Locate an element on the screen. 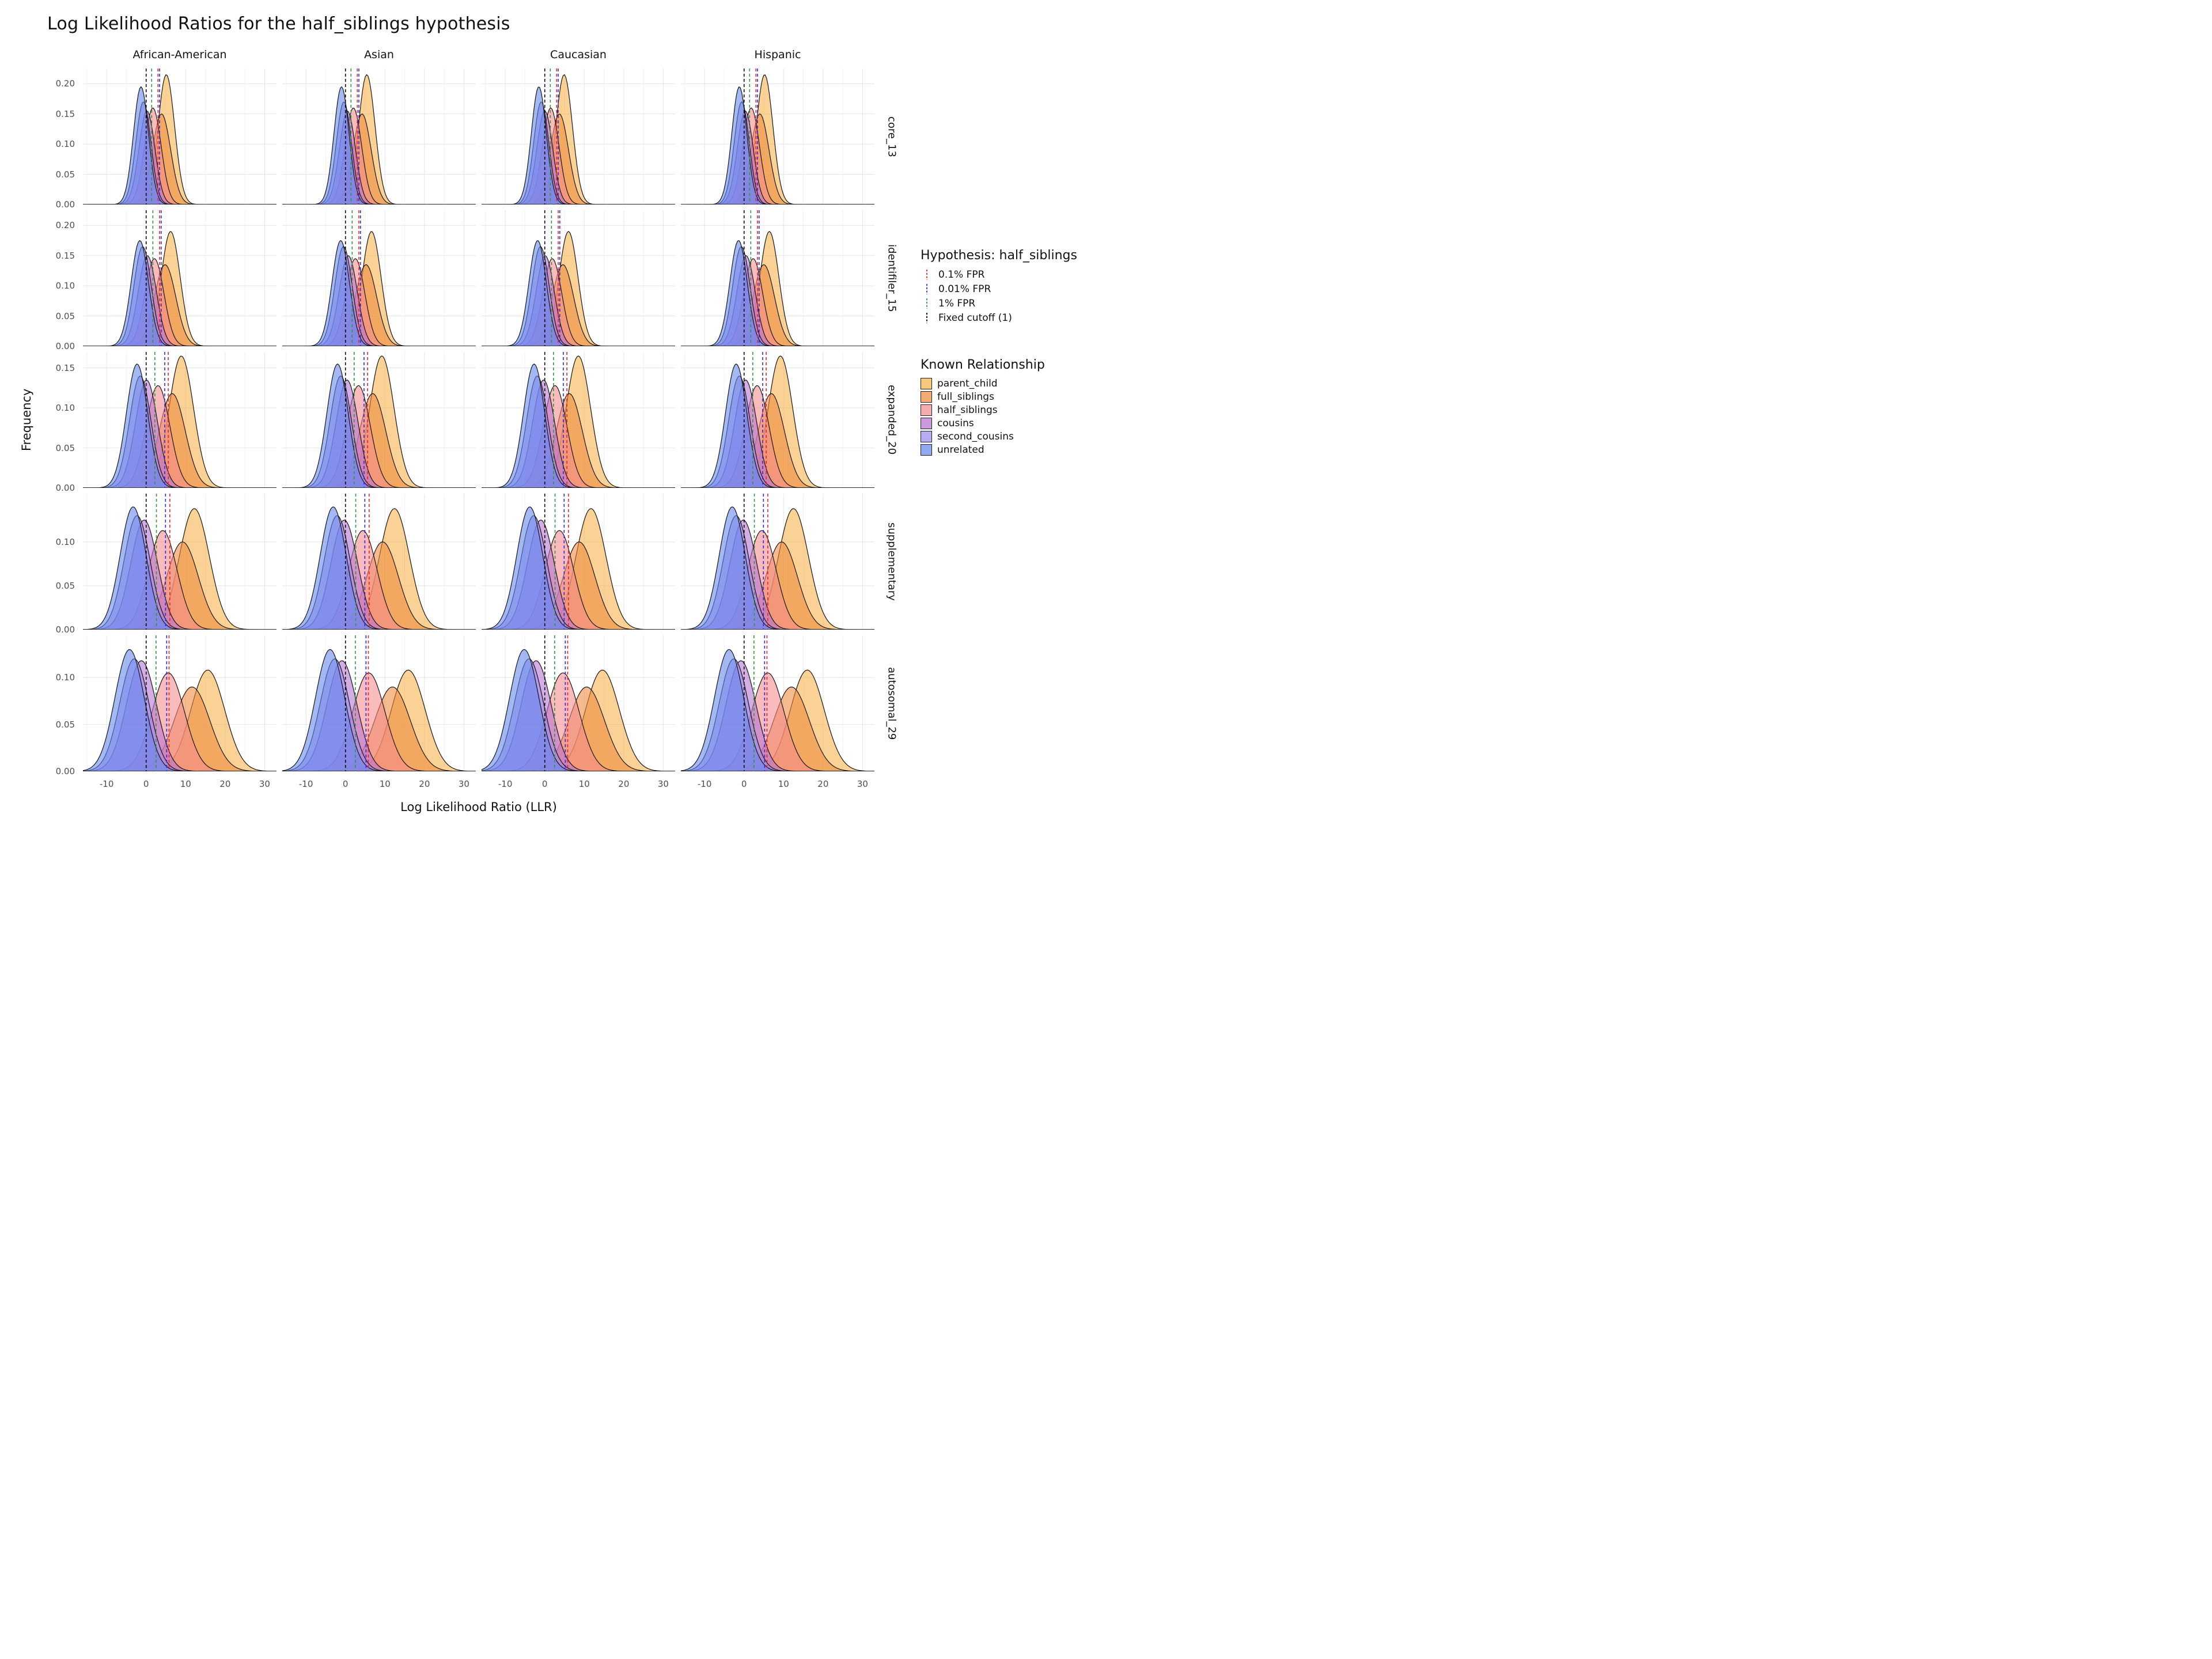  legend-item-half_siblings: half_siblings is located at coordinates (1004, 410).